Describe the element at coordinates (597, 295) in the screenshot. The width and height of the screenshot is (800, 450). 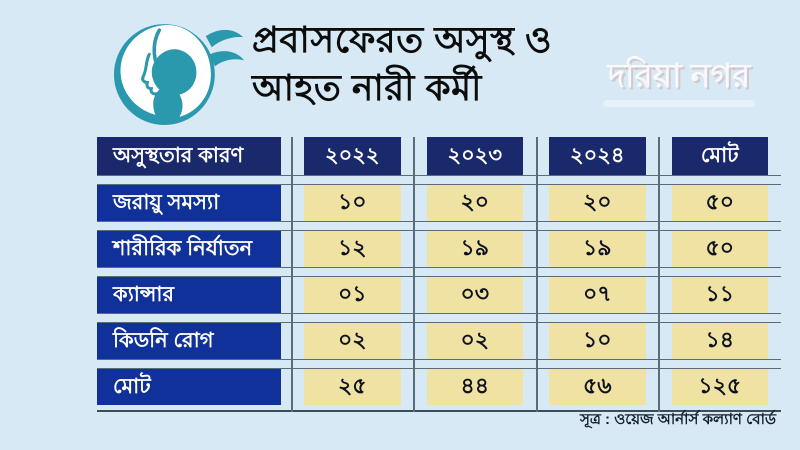
I see `value-cell: ০৭` at that location.